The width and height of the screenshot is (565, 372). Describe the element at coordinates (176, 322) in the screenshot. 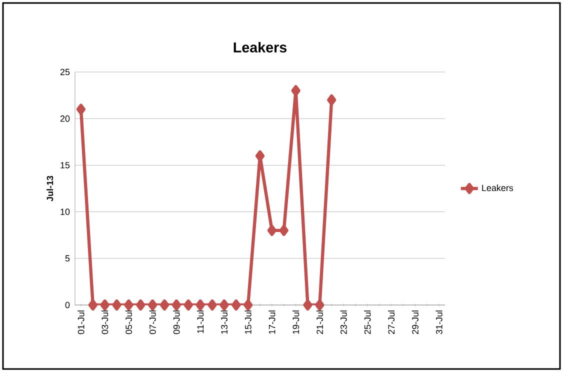

I see `x-tick-label: 09-Jul` at that location.